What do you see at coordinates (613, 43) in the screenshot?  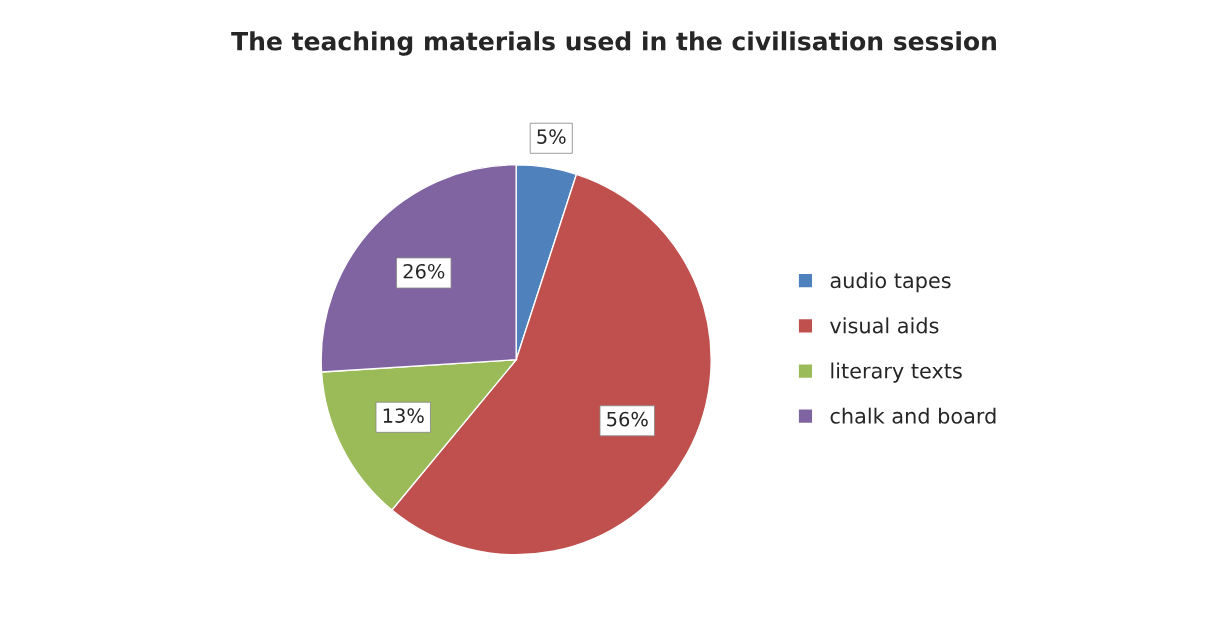 I see `chart-title: The teaching materials used in the civilisation session` at bounding box center [613, 43].